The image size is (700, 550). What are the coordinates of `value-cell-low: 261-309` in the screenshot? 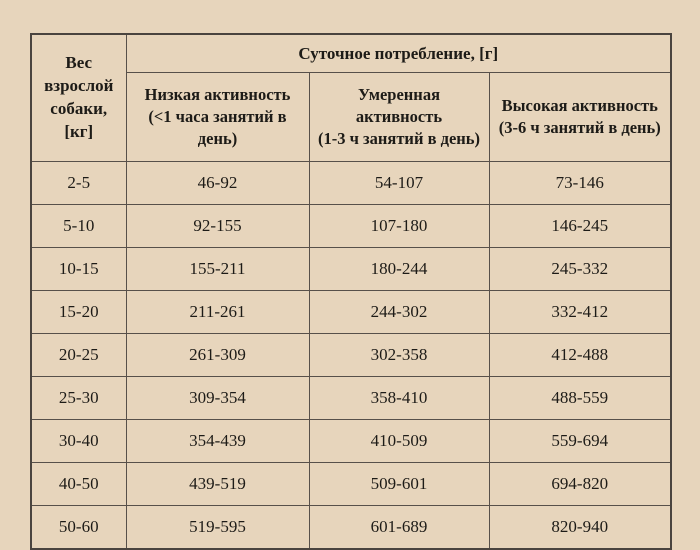 It's located at (217, 355).